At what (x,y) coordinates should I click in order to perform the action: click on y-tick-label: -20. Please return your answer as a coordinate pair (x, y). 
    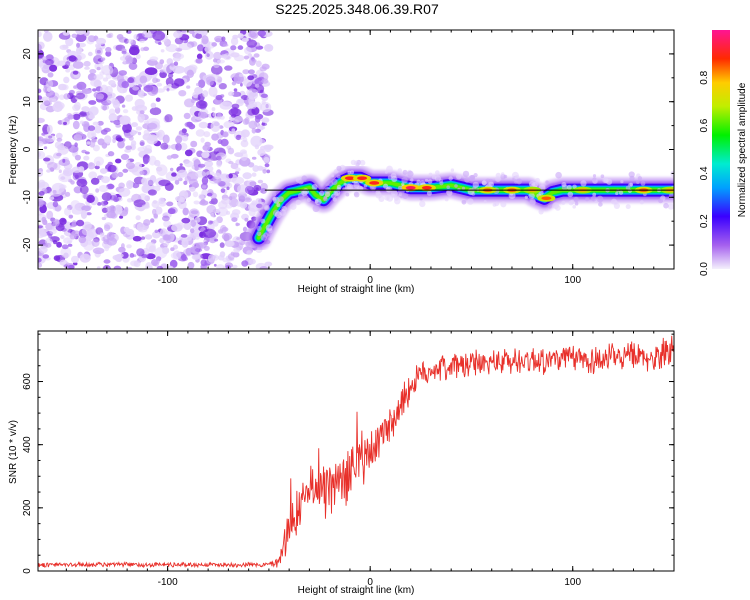
    Looking at the image, I should click on (27, 244).